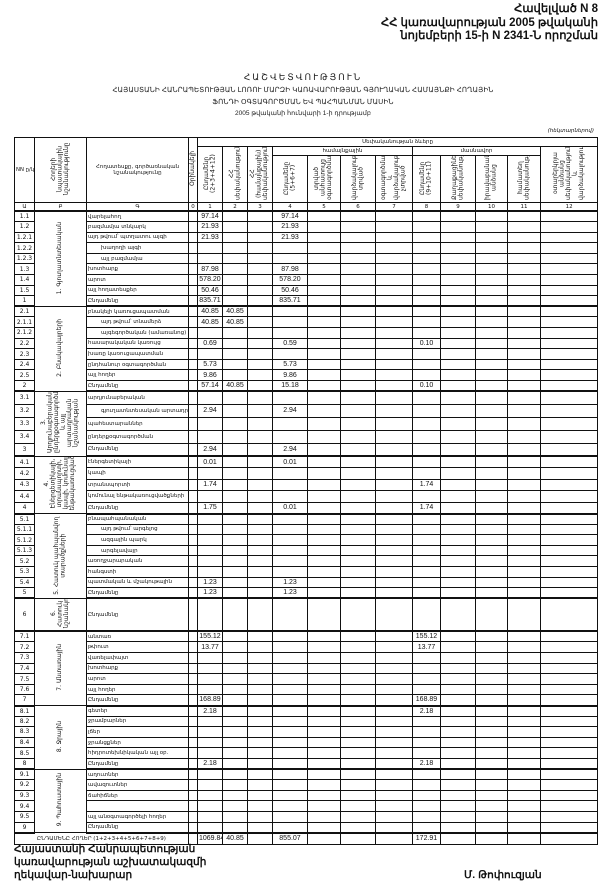 The width and height of the screenshot is (606, 886). Describe the element at coordinates (306, 227) in the screenshot. I see `table-row: 1.2 բազմամյա տնկարկ 21.93 21.93` at that location.